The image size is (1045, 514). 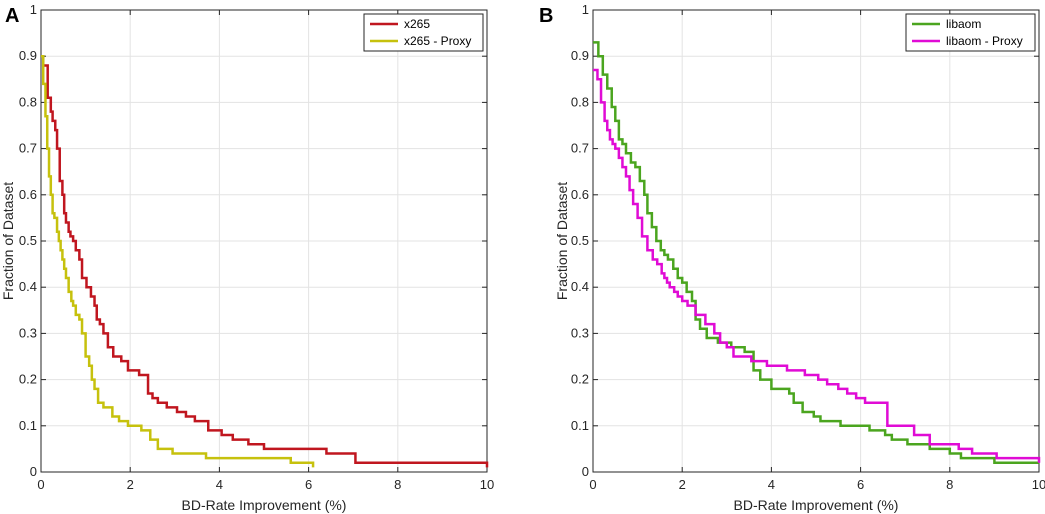 I want to click on panel-label-a: A, so click(x=12, y=16).